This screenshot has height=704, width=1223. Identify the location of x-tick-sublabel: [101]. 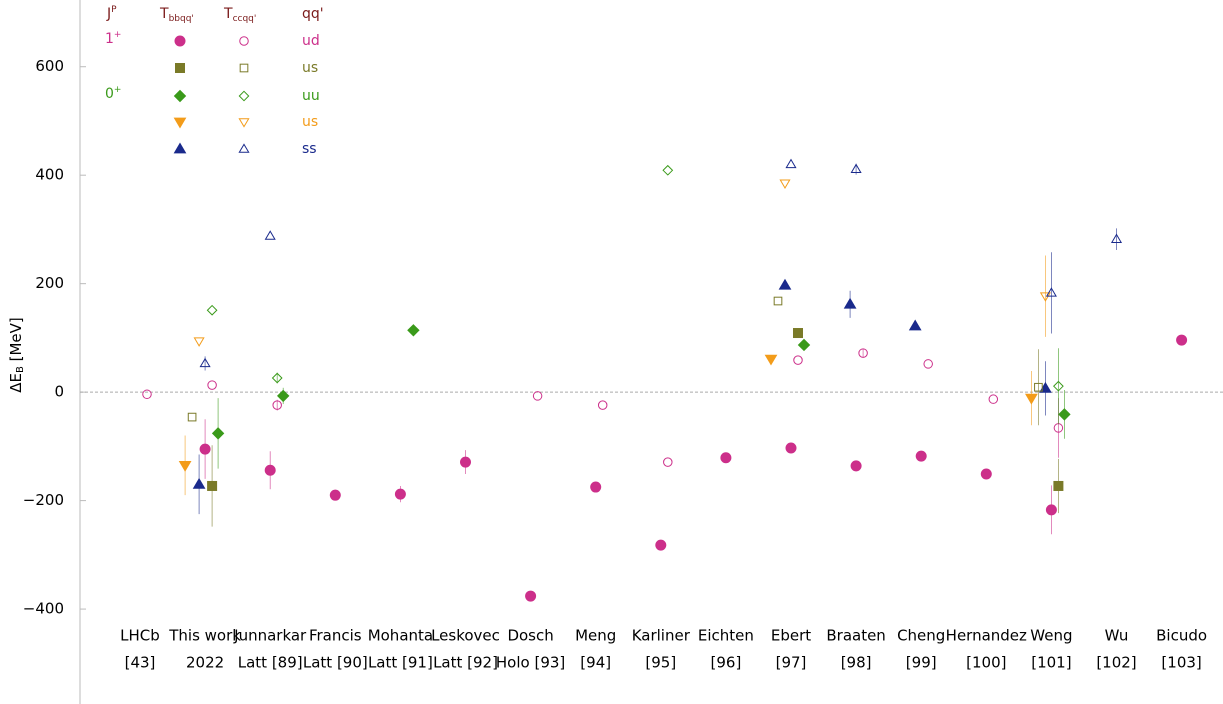
(1051, 663).